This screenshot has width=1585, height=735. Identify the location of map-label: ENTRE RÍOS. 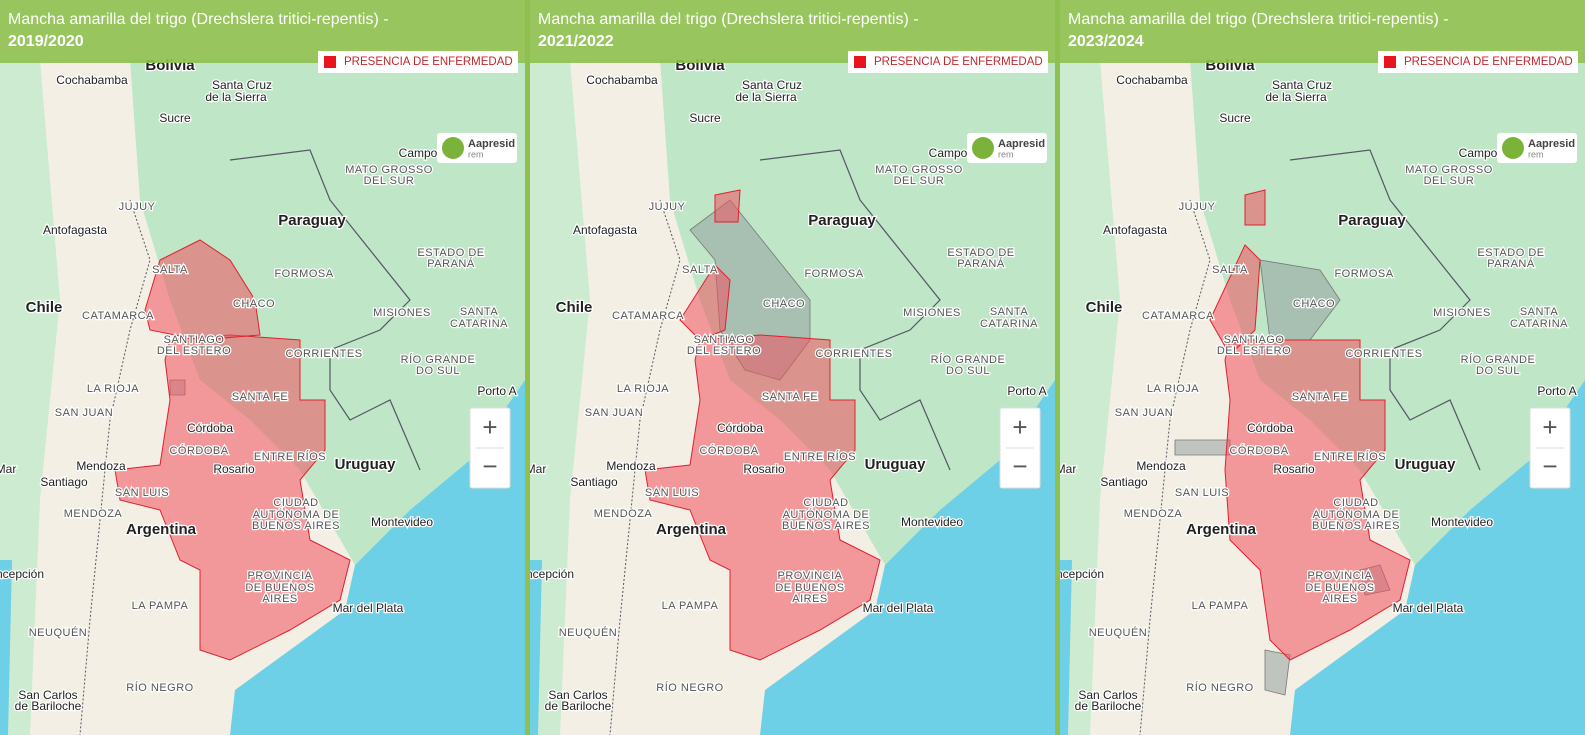
(820, 456).